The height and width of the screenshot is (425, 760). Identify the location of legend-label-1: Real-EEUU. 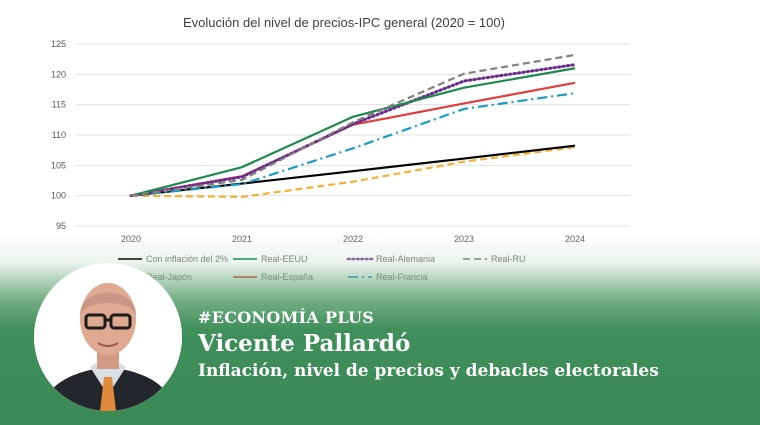
(284, 259).